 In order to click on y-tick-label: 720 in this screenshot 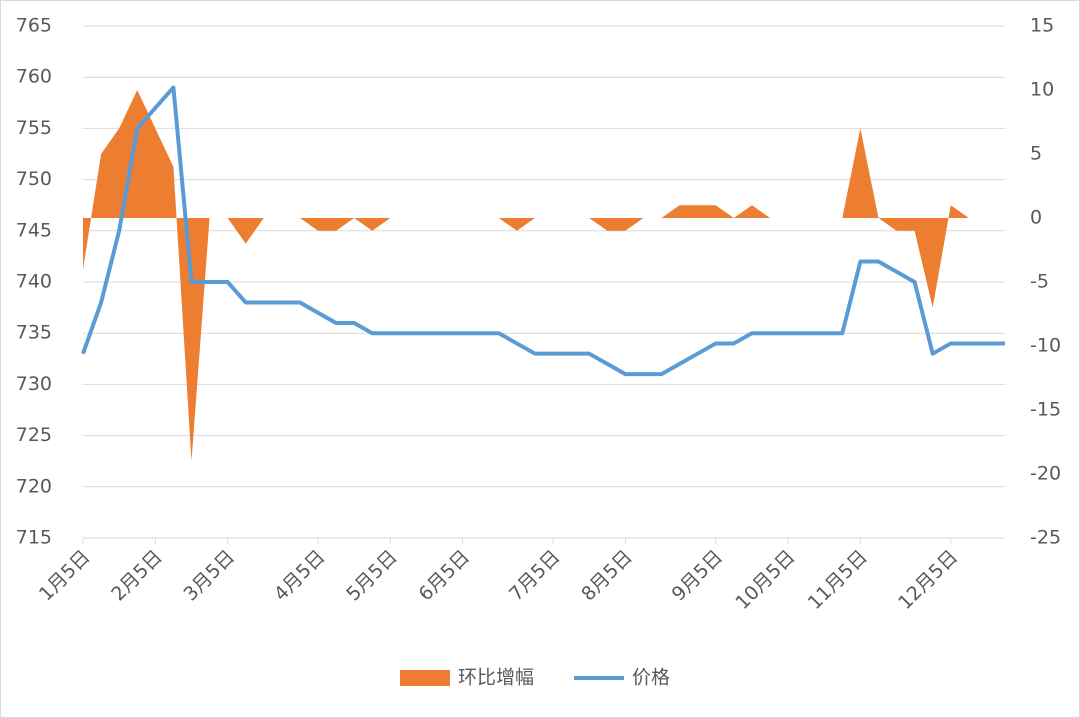, I will do `click(34, 486)`.